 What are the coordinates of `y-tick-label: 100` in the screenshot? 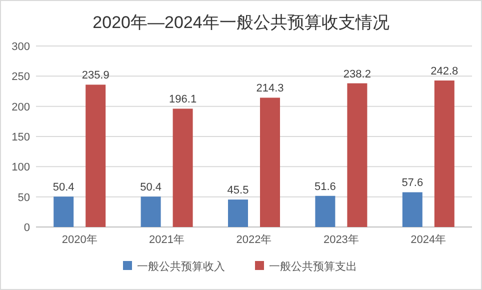 It's located at (21, 168).